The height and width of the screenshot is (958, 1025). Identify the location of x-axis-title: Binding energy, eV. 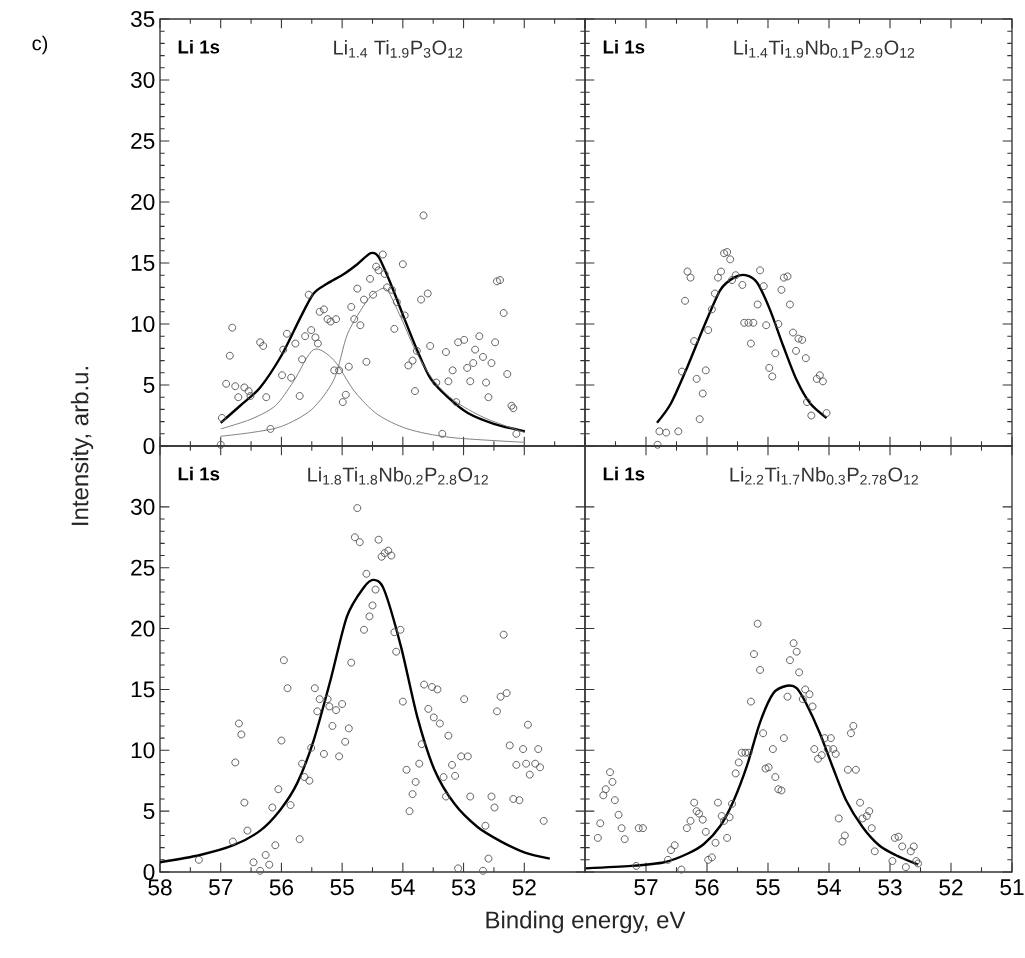
(586, 922).